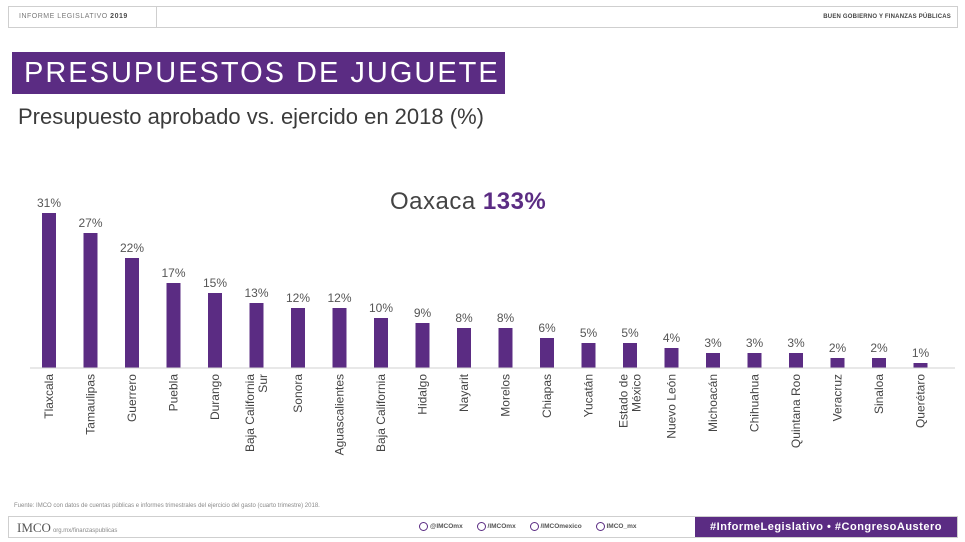 The image size is (965, 542). I want to click on source-label: Fuente:, so click(24, 506).